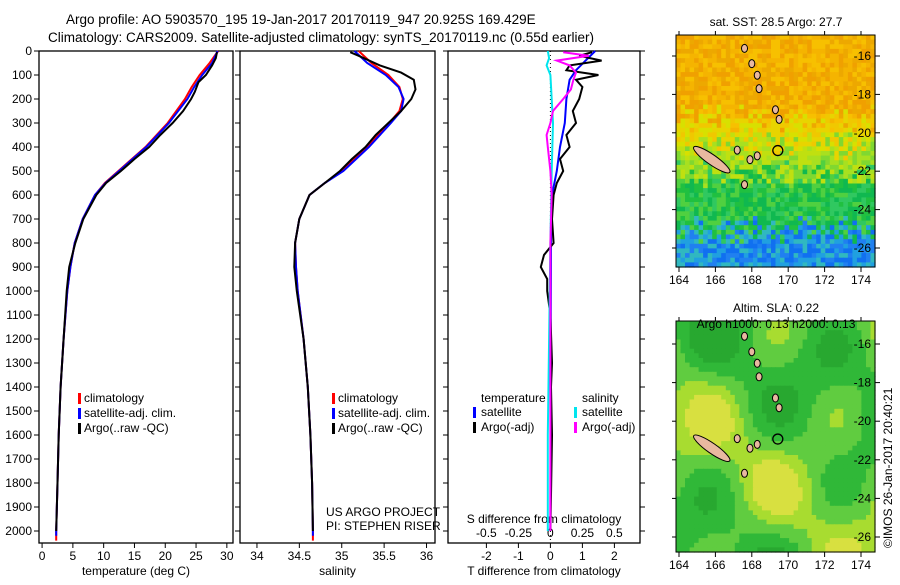 The height and width of the screenshot is (585, 900). I want to click on x-tick-label: 0, so click(550, 556).